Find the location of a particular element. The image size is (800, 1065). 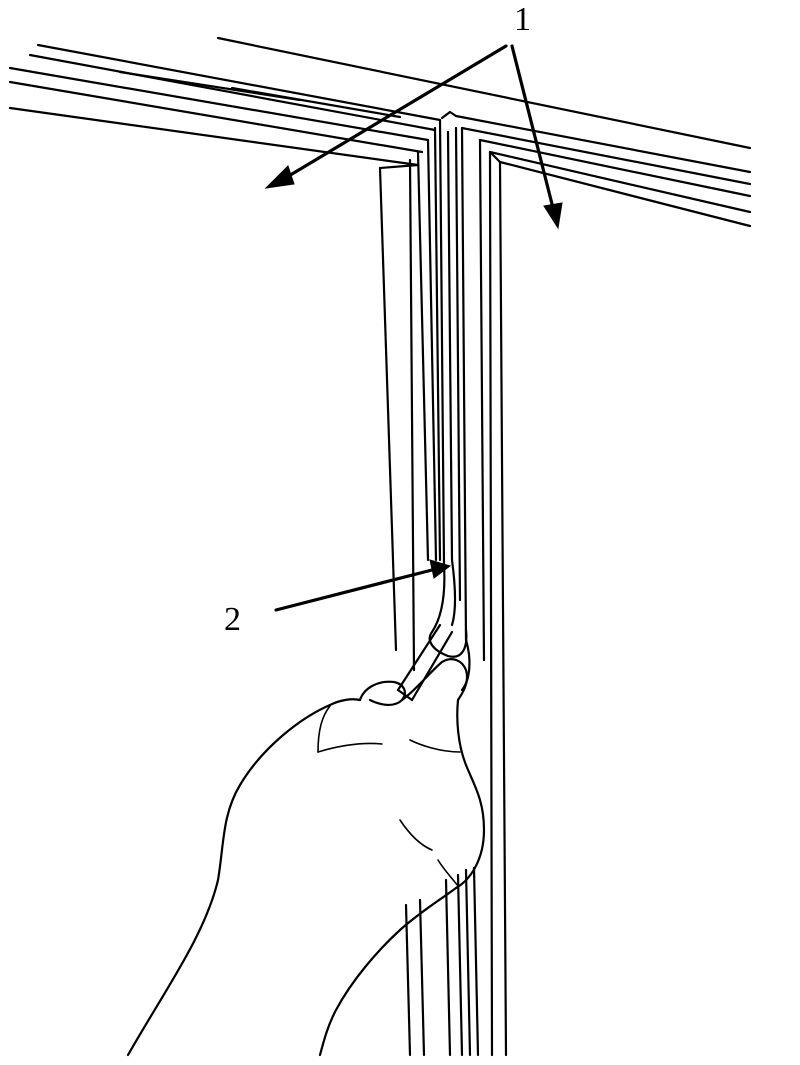

callout-1: 1 is located at coordinates (413, 115).